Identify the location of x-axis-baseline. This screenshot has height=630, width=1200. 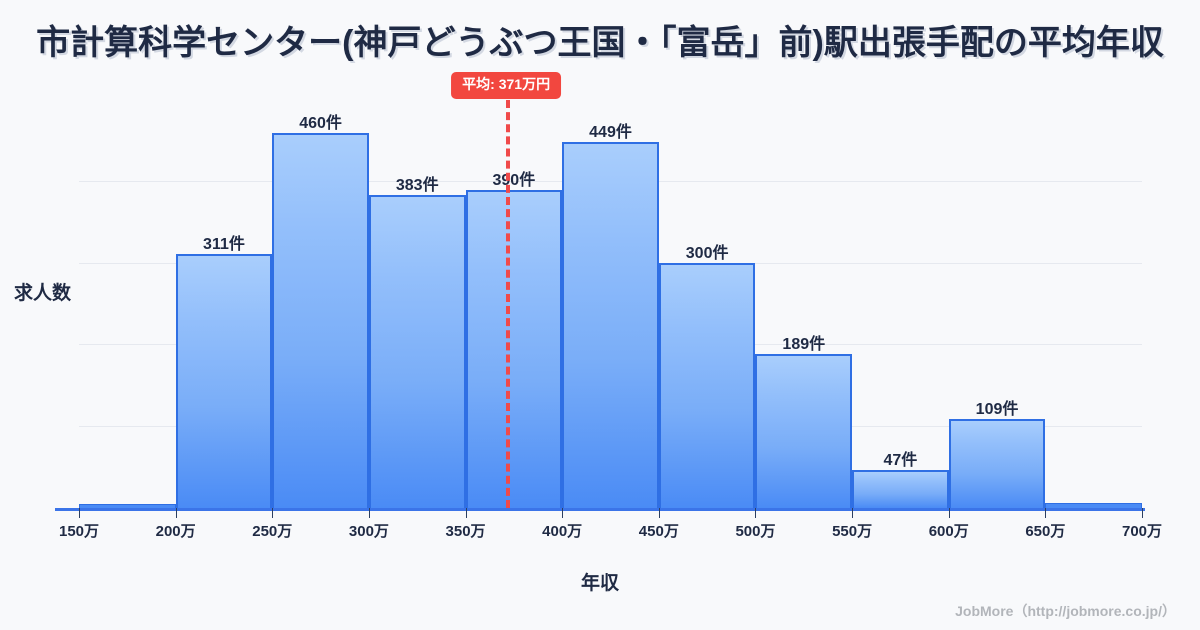
(600, 509).